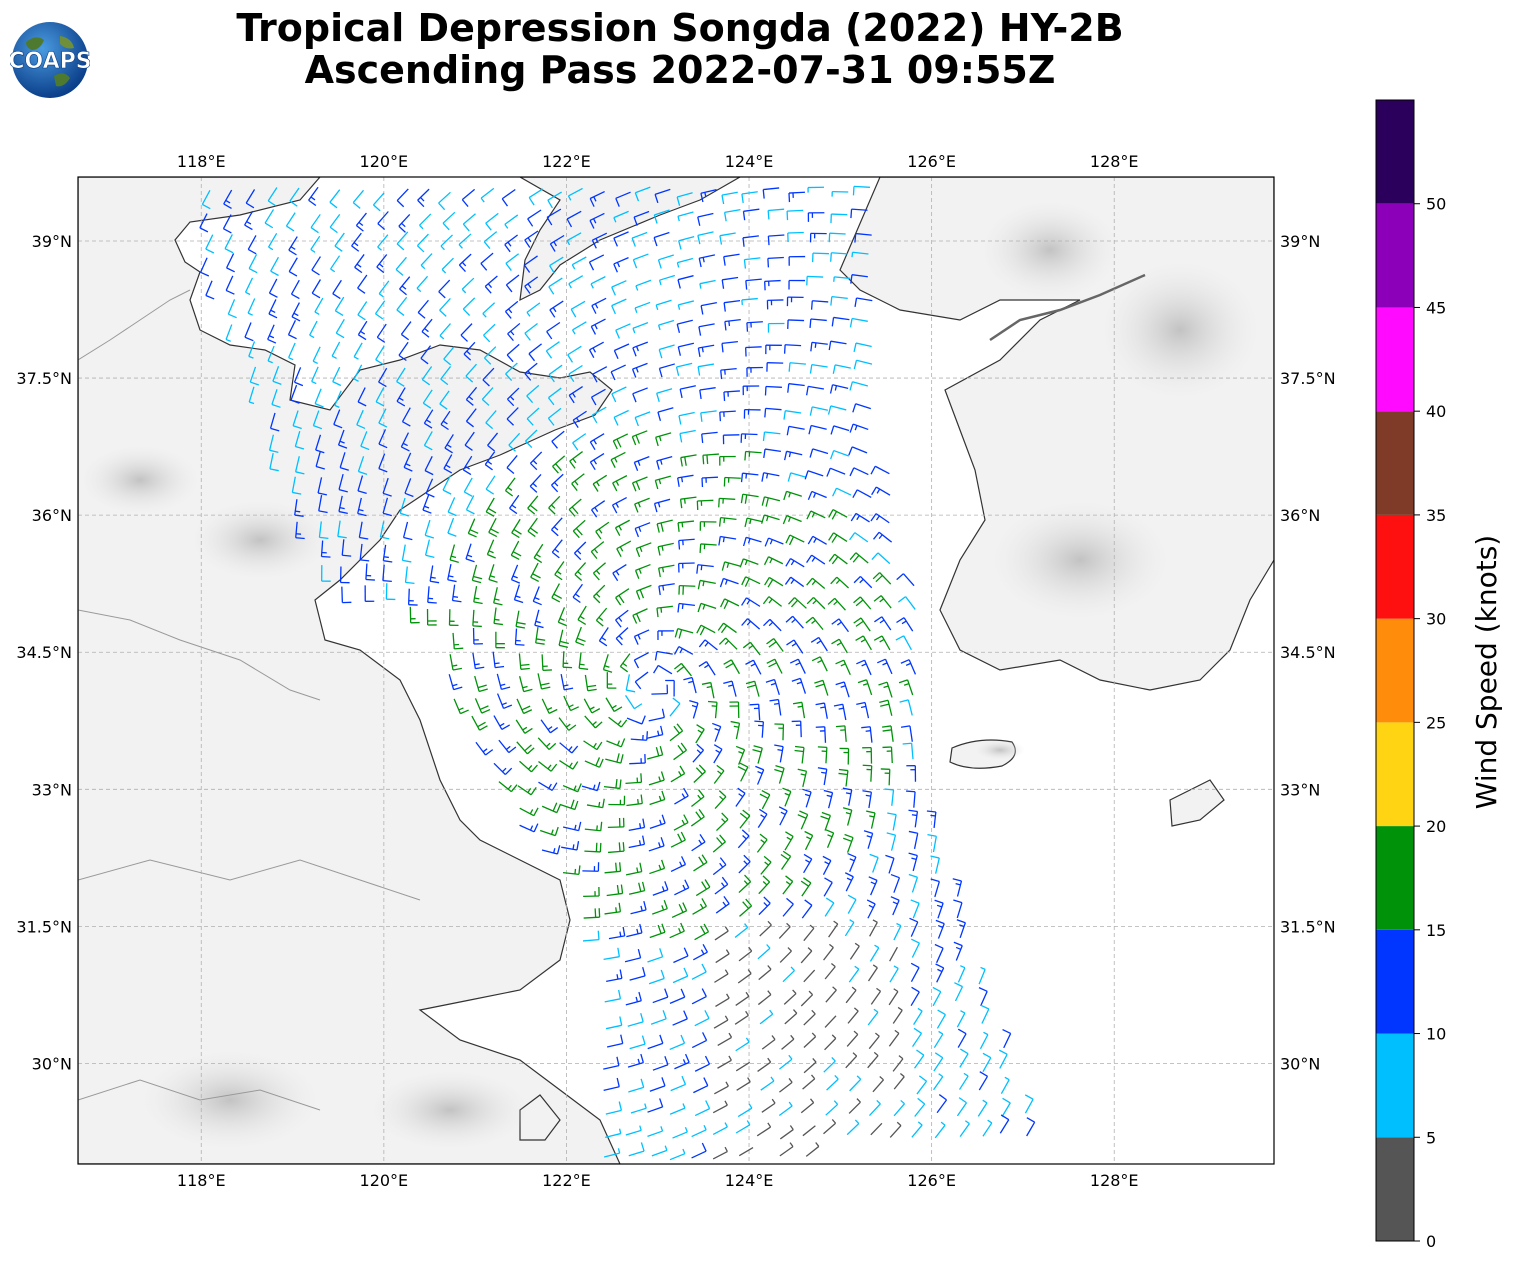  What do you see at coordinates (630, 239) in the screenshot?
I see `liaodong-peninsula` at bounding box center [630, 239].